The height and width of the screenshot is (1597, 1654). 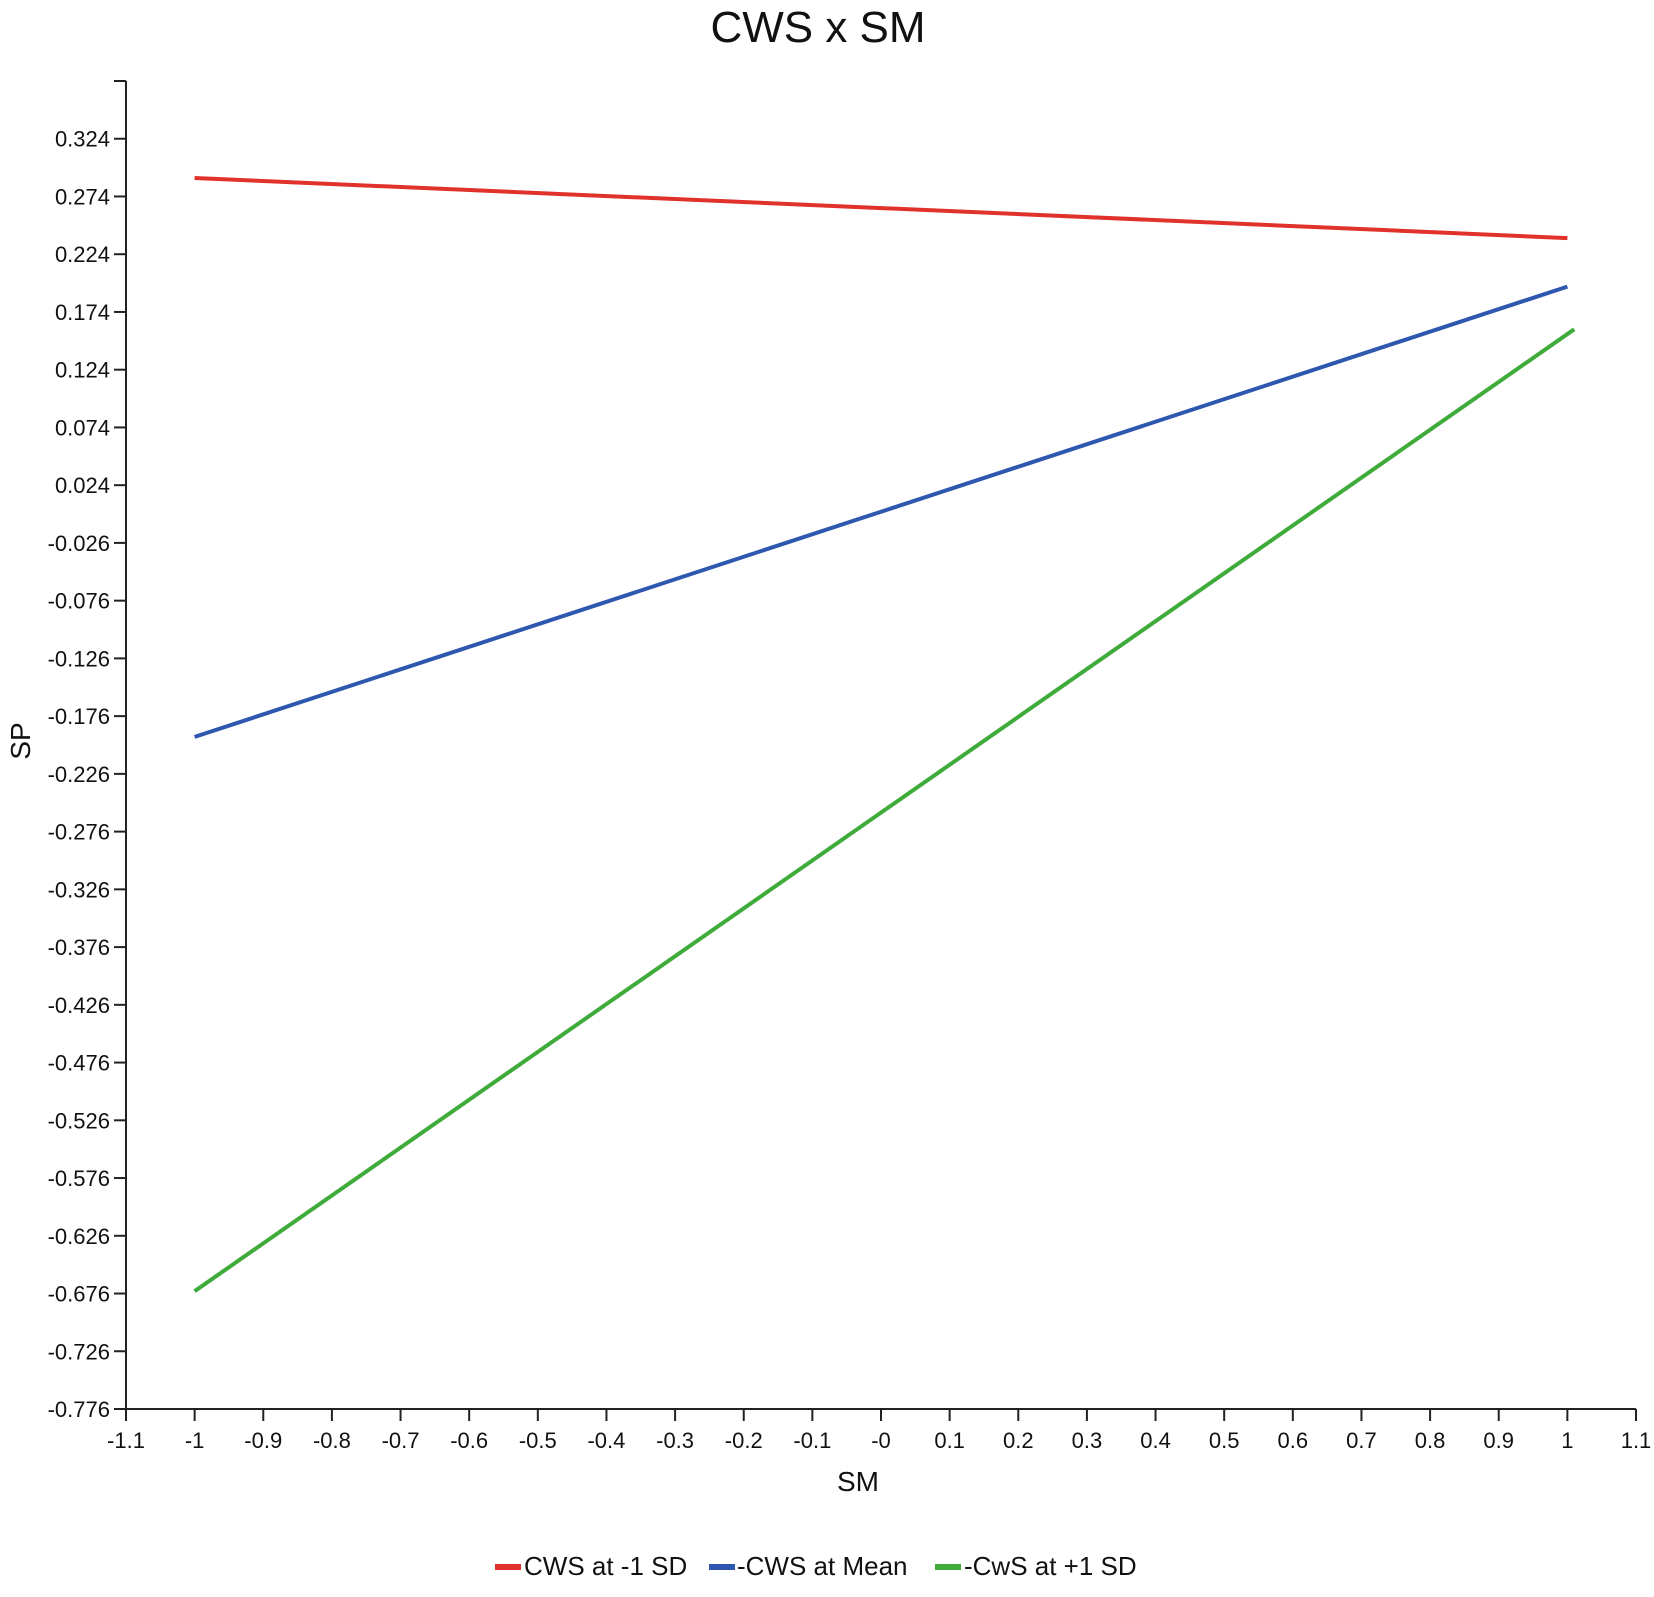 What do you see at coordinates (126, 1440) in the screenshot?
I see `x-tick-label: -1.1` at bounding box center [126, 1440].